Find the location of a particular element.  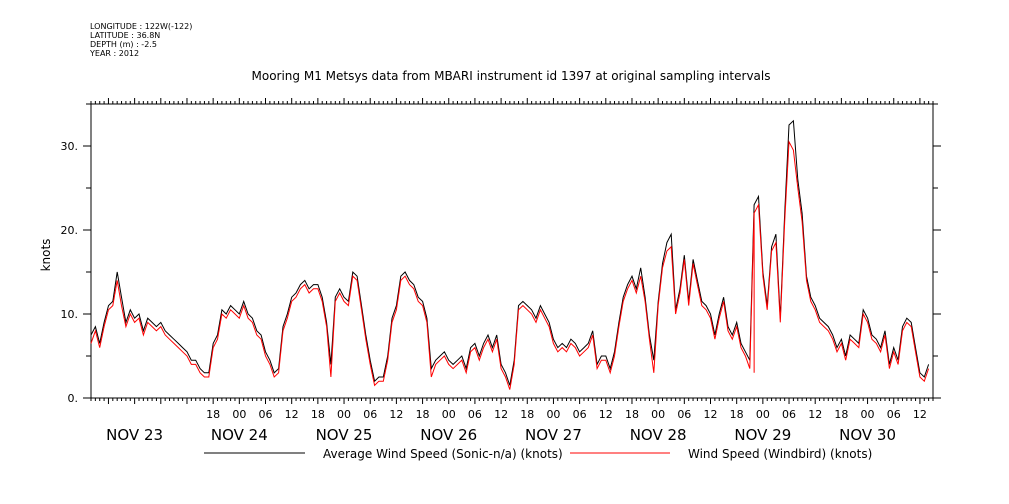

date-label: NOV 26 is located at coordinates (448, 435).